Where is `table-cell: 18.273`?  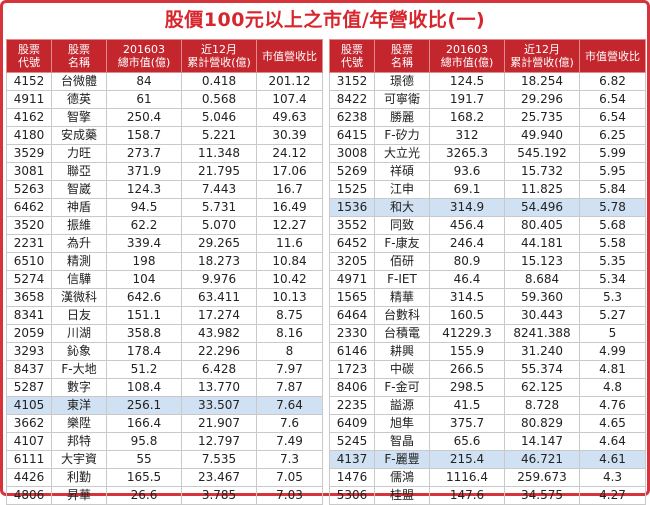 table-cell: 18.273 is located at coordinates (219, 261).